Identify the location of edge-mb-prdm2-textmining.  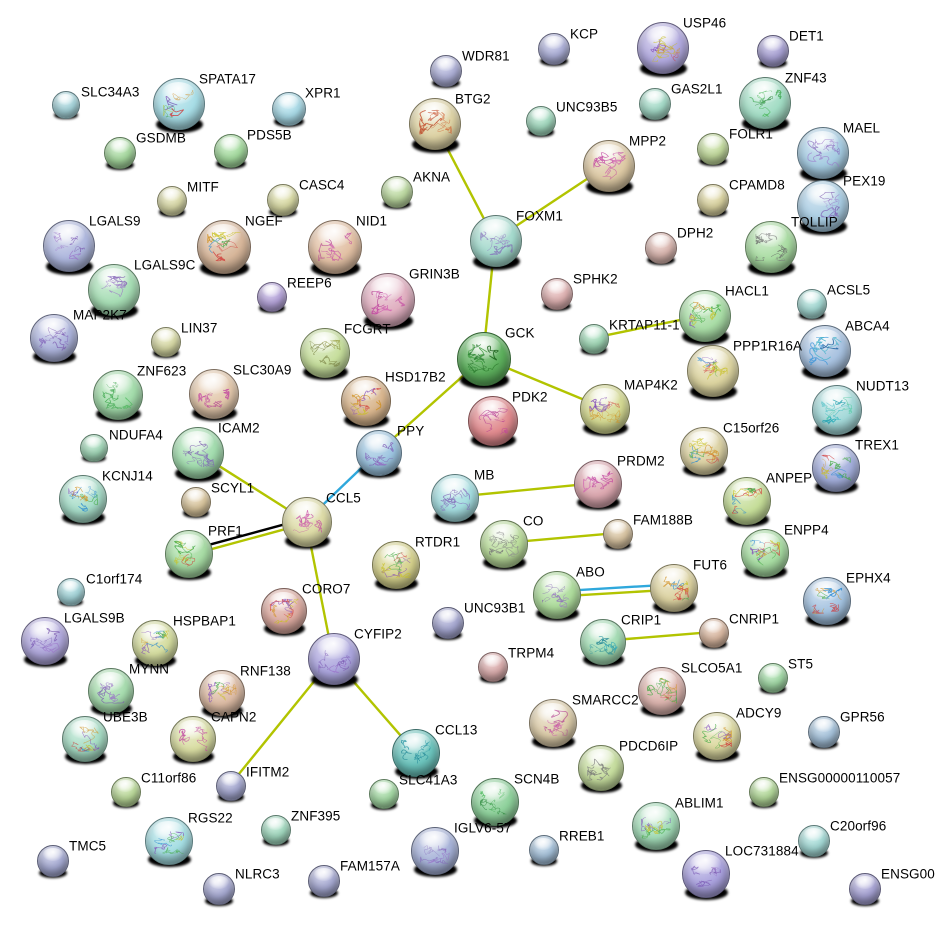
(525, 490).